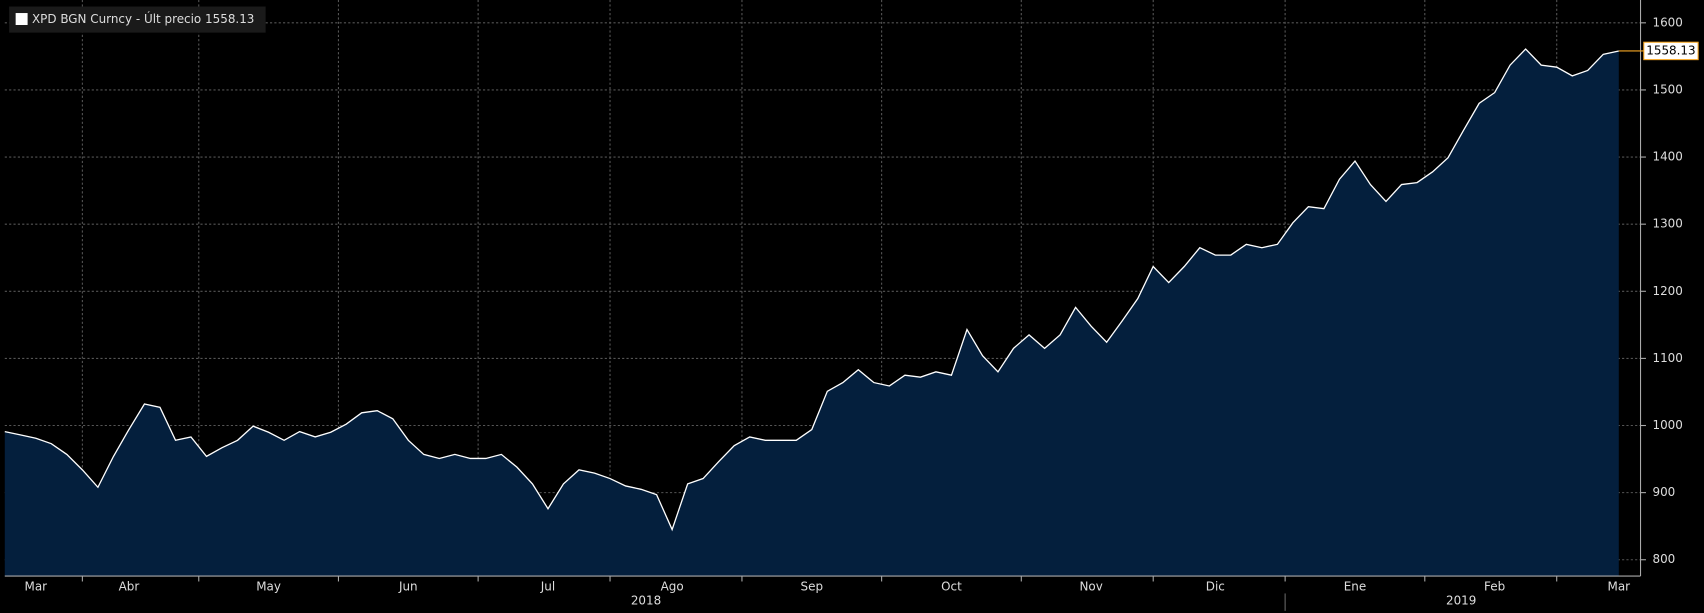 Image resolution: width=1704 pixels, height=613 pixels. Describe the element at coordinates (268, 586) in the screenshot. I see `x-tick-label: May` at that location.